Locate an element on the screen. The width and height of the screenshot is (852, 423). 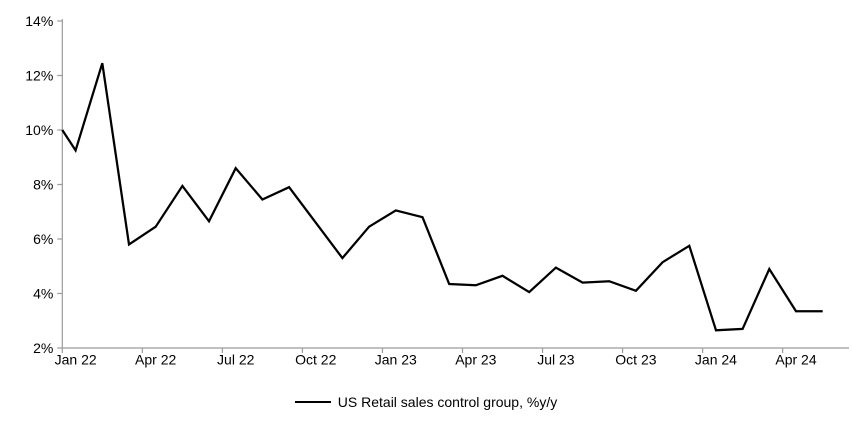
y-tick-label: 12% is located at coordinates (39, 76).